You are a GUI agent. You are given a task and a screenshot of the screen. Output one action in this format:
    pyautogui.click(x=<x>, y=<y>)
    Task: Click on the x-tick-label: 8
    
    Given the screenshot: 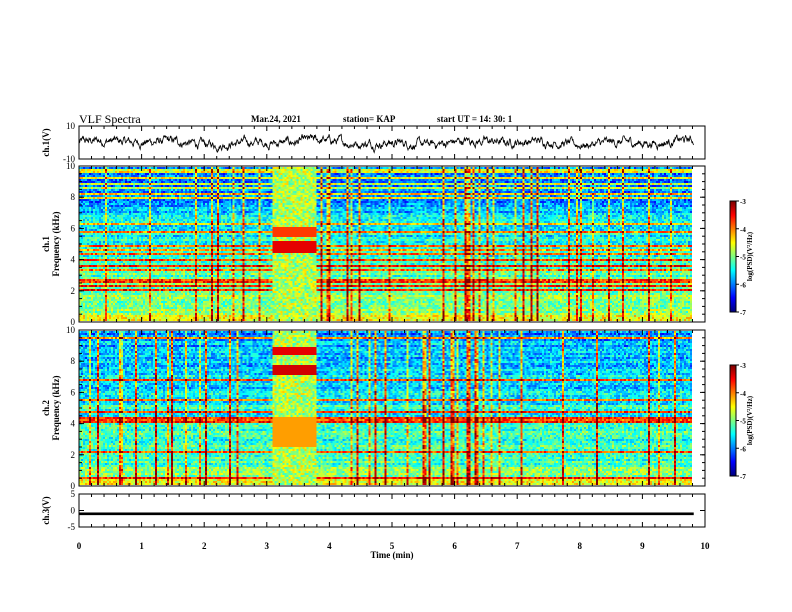 What is the action you would take?
    pyautogui.click(x=580, y=546)
    